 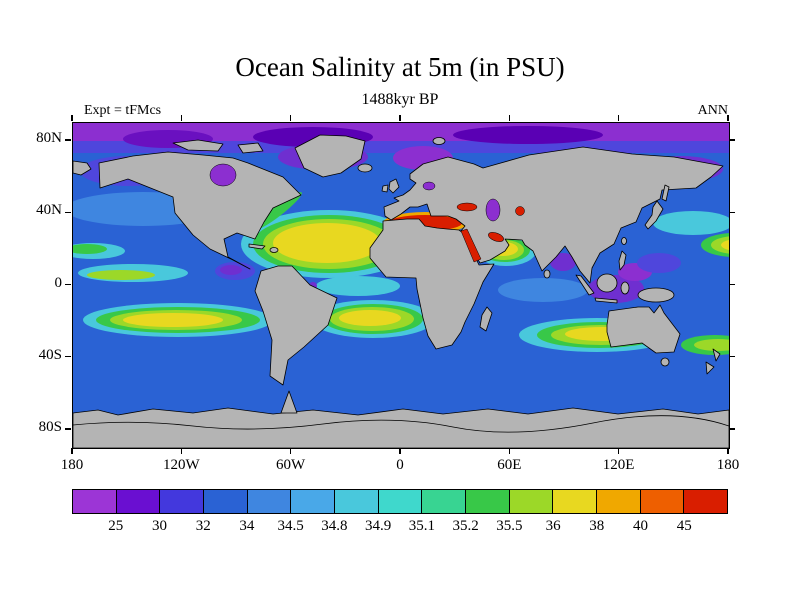 What do you see at coordinates (291, 465) in the screenshot?
I see `x-tick-label: 60W` at bounding box center [291, 465].